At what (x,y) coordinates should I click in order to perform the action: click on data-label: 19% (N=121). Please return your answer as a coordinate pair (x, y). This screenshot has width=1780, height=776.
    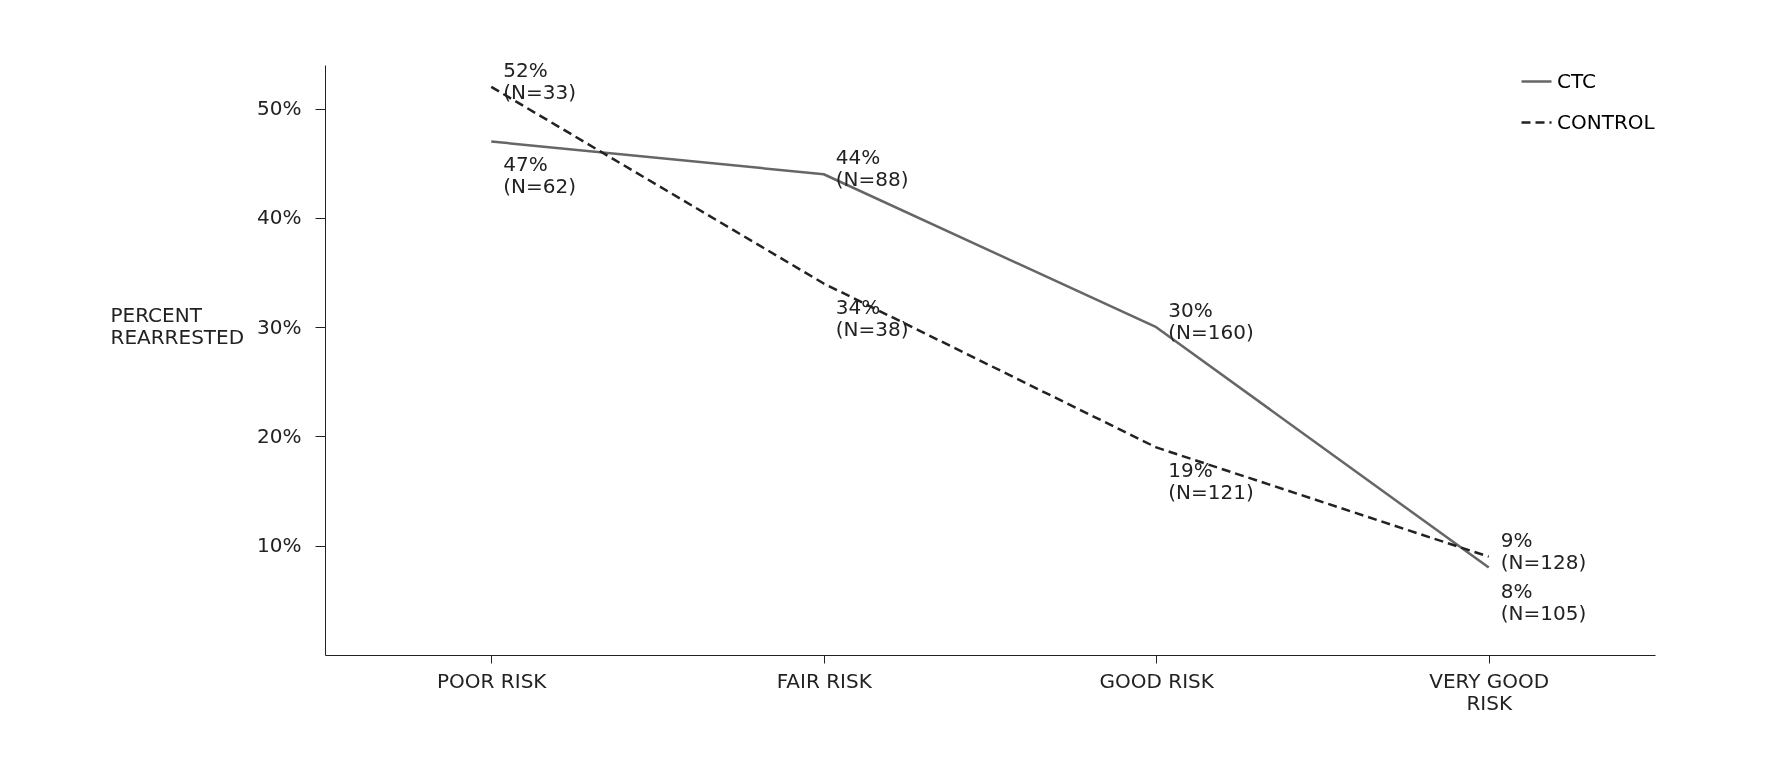
    Looking at the image, I should click on (1211, 481).